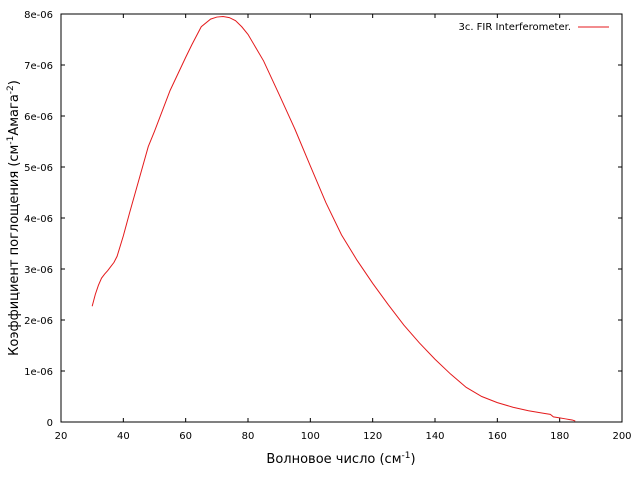 This screenshot has width=640, height=480. What do you see at coordinates (248, 436) in the screenshot?
I see `x-tick-label: 80` at bounding box center [248, 436].